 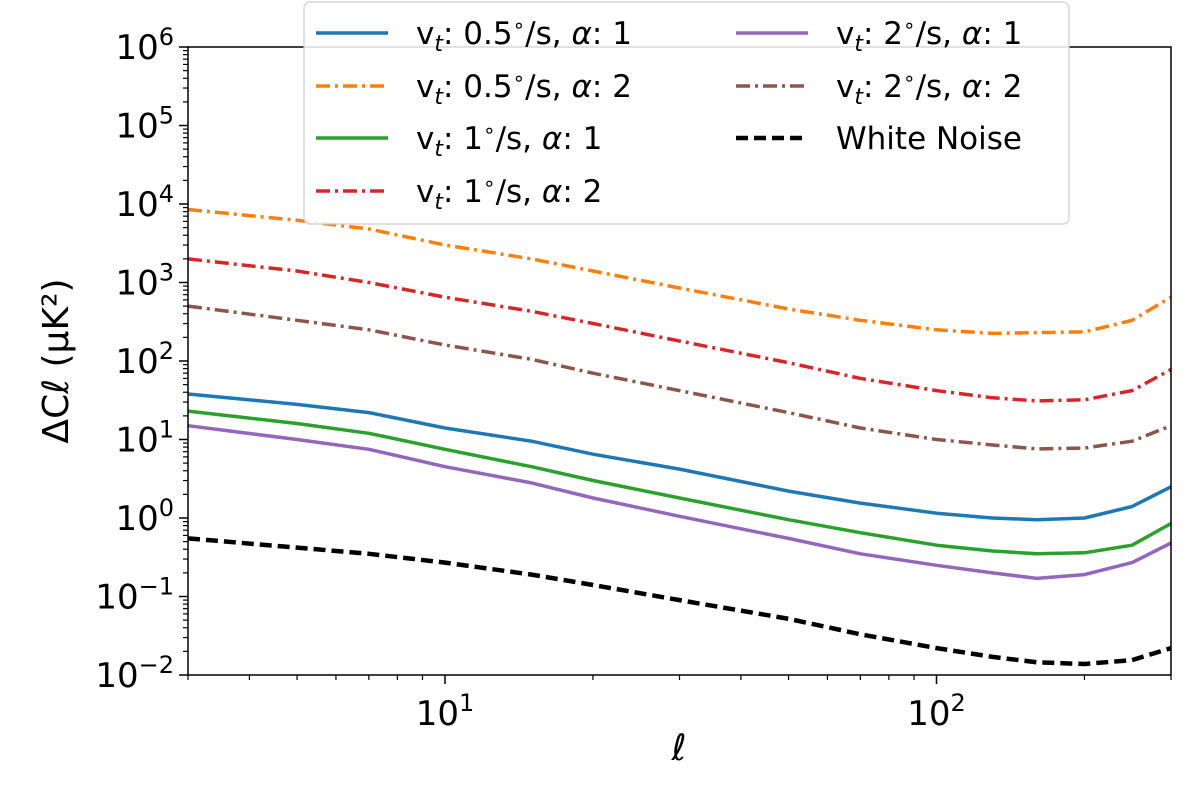 What do you see at coordinates (445, 711) in the screenshot?
I see `x-tick-label: 10¹` at bounding box center [445, 711].